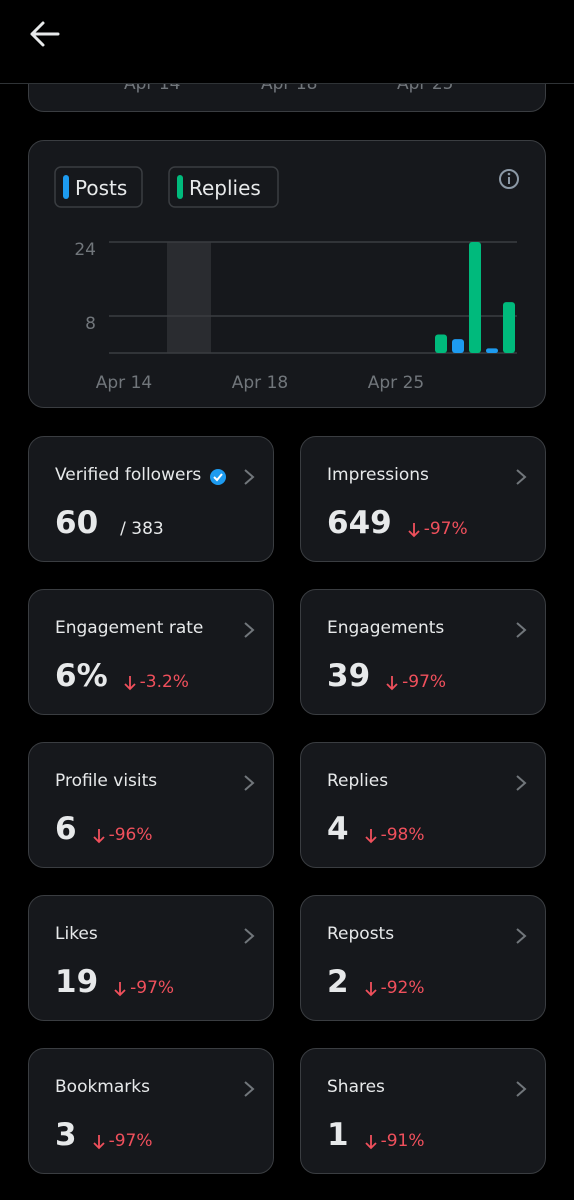 The height and width of the screenshot is (1200, 574). I want to click on stat-title: Shares, so click(356, 1087).